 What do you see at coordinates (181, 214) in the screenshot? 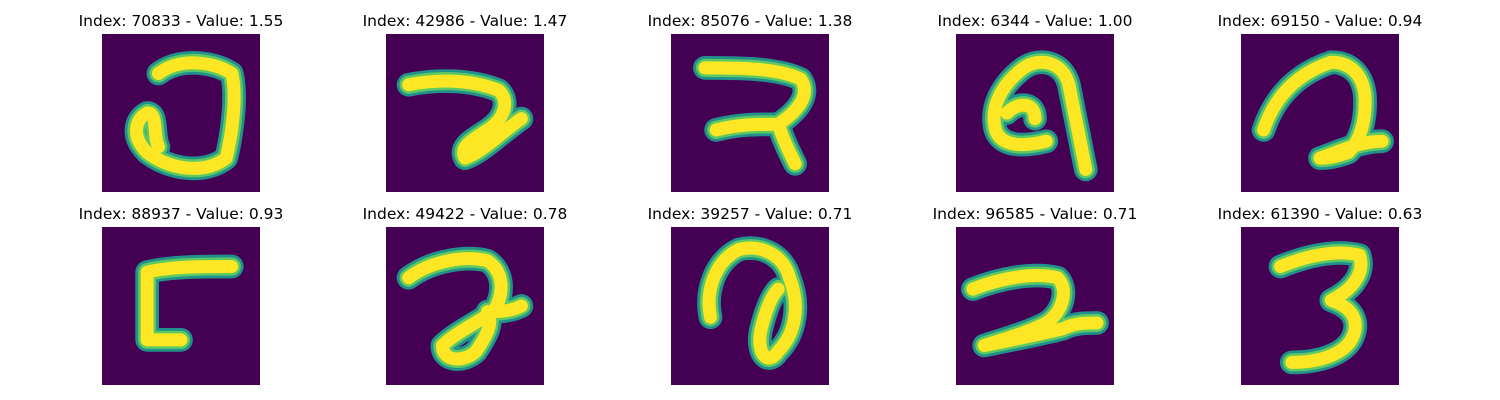
I see `panel-title: Index: 88937 - Value: 0.93` at bounding box center [181, 214].